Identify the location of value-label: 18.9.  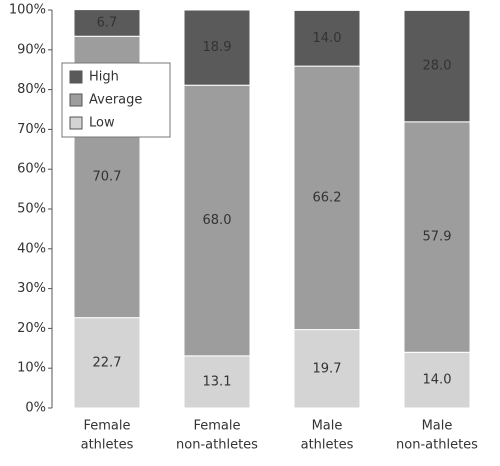
(217, 47).